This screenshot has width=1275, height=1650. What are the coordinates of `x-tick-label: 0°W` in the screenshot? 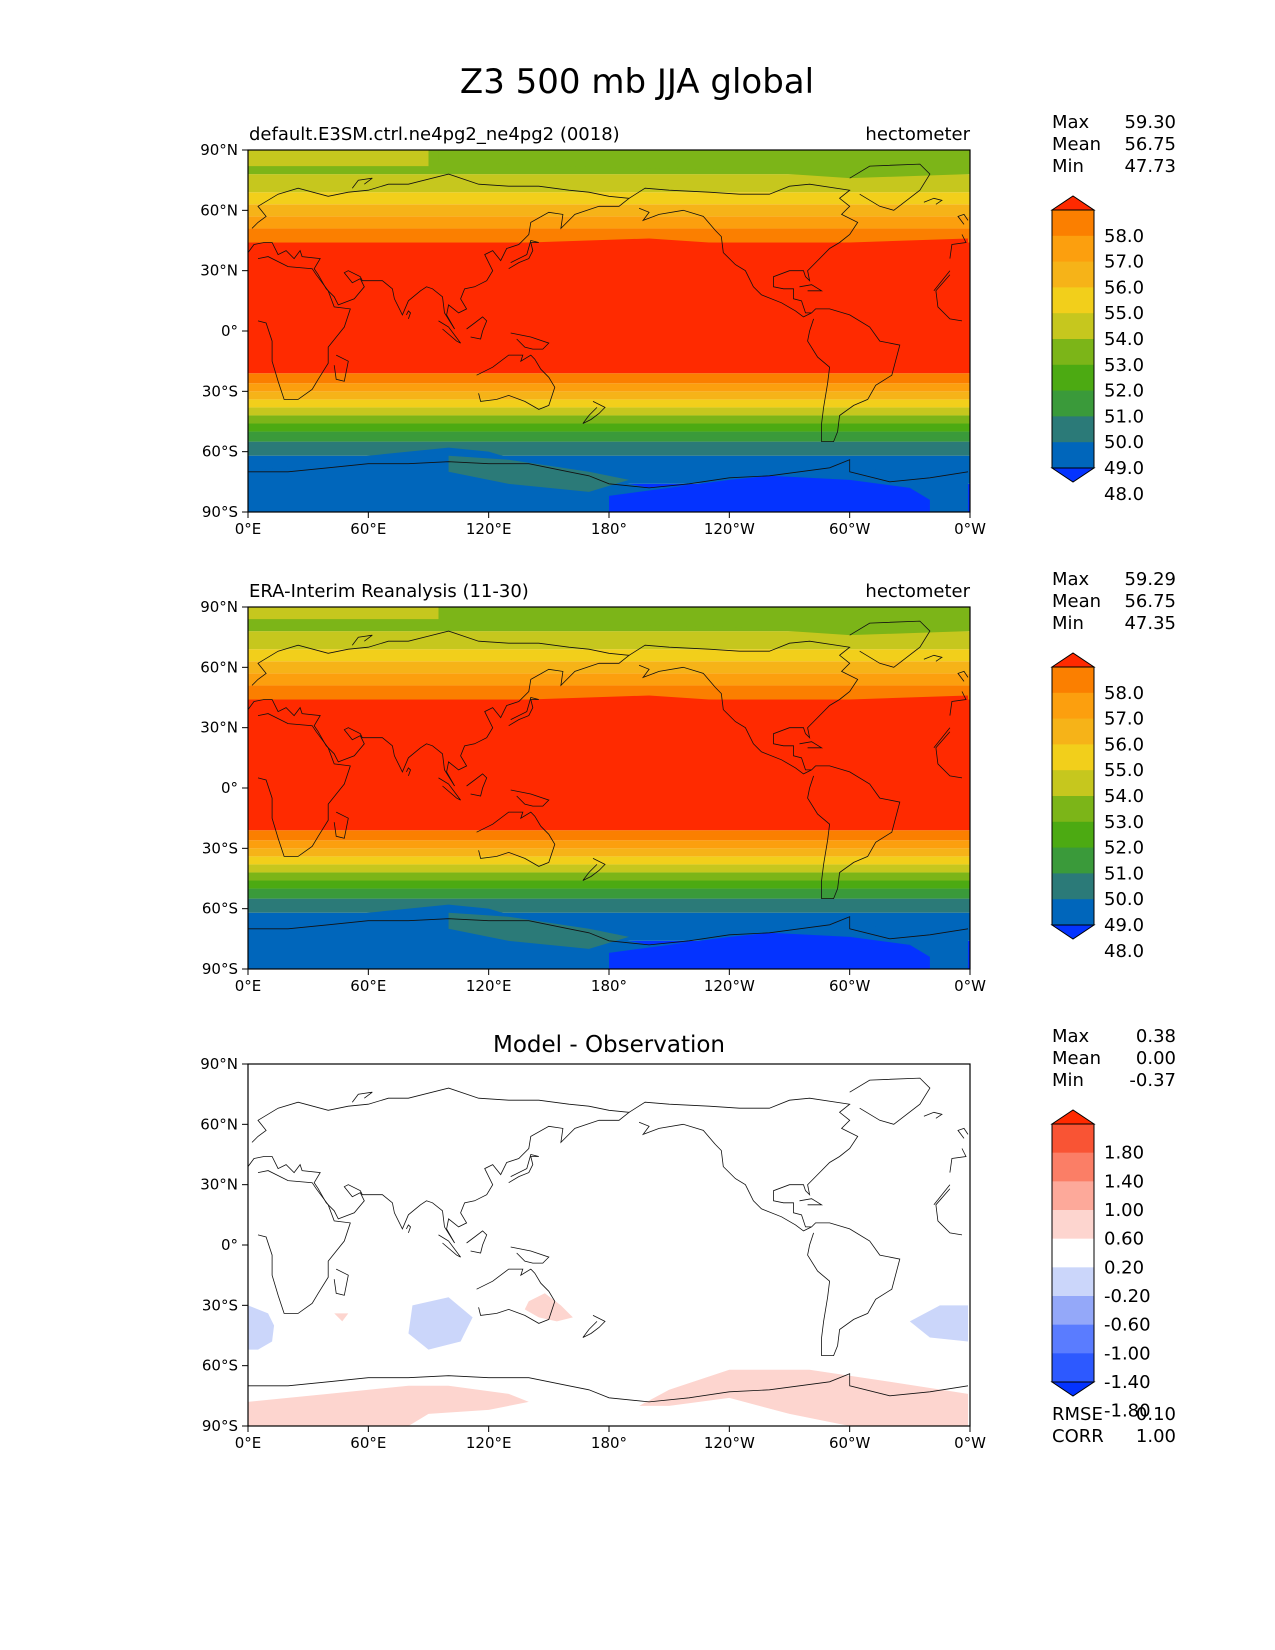 It's located at (970, 1443).